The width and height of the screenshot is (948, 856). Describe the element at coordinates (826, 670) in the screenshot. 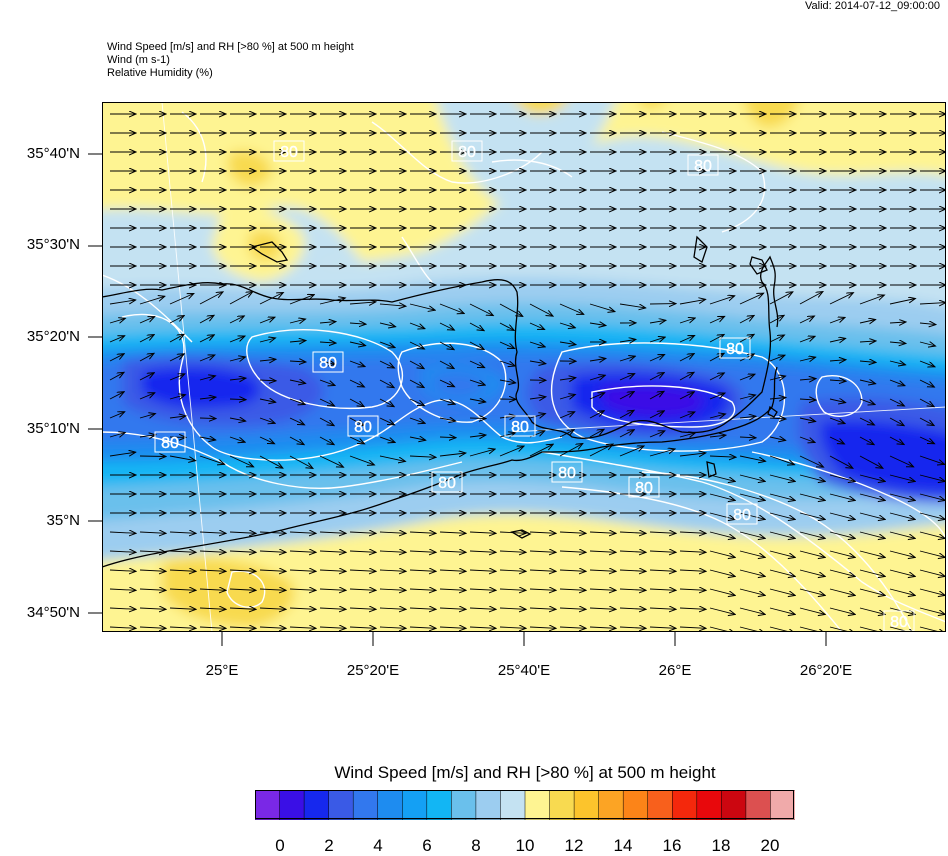

I see `lon-label-26-20: 26°20'E` at that location.